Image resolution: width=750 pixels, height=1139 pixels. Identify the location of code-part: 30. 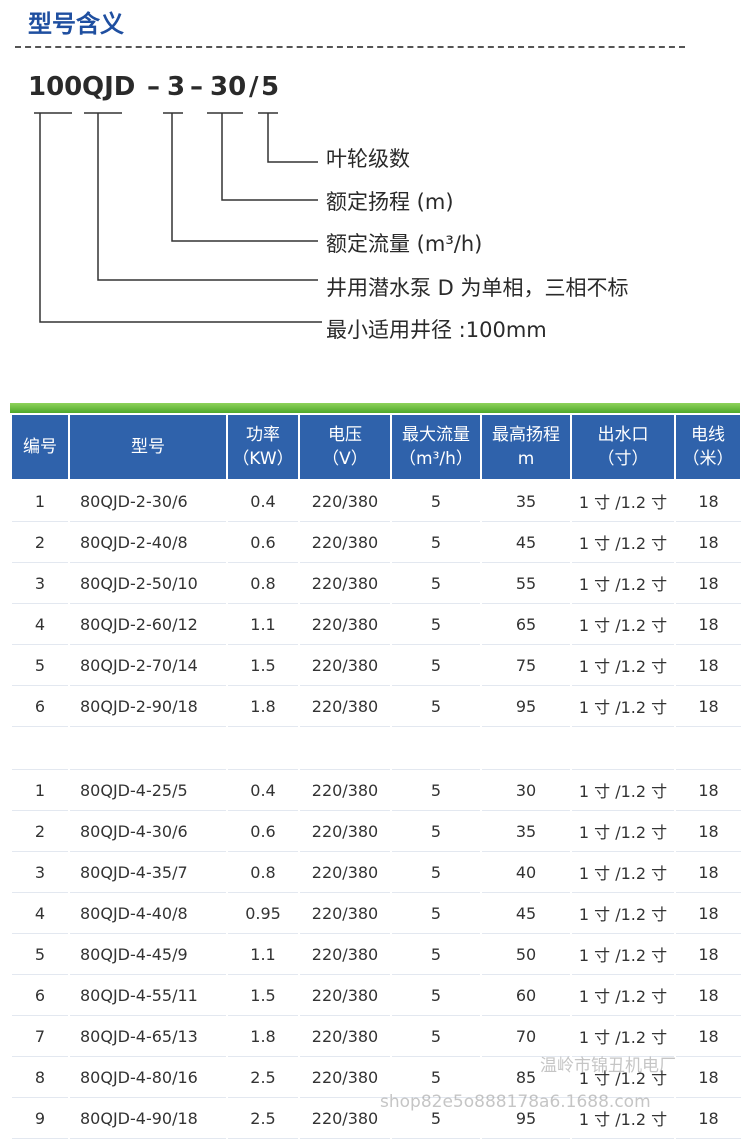
(228, 87).